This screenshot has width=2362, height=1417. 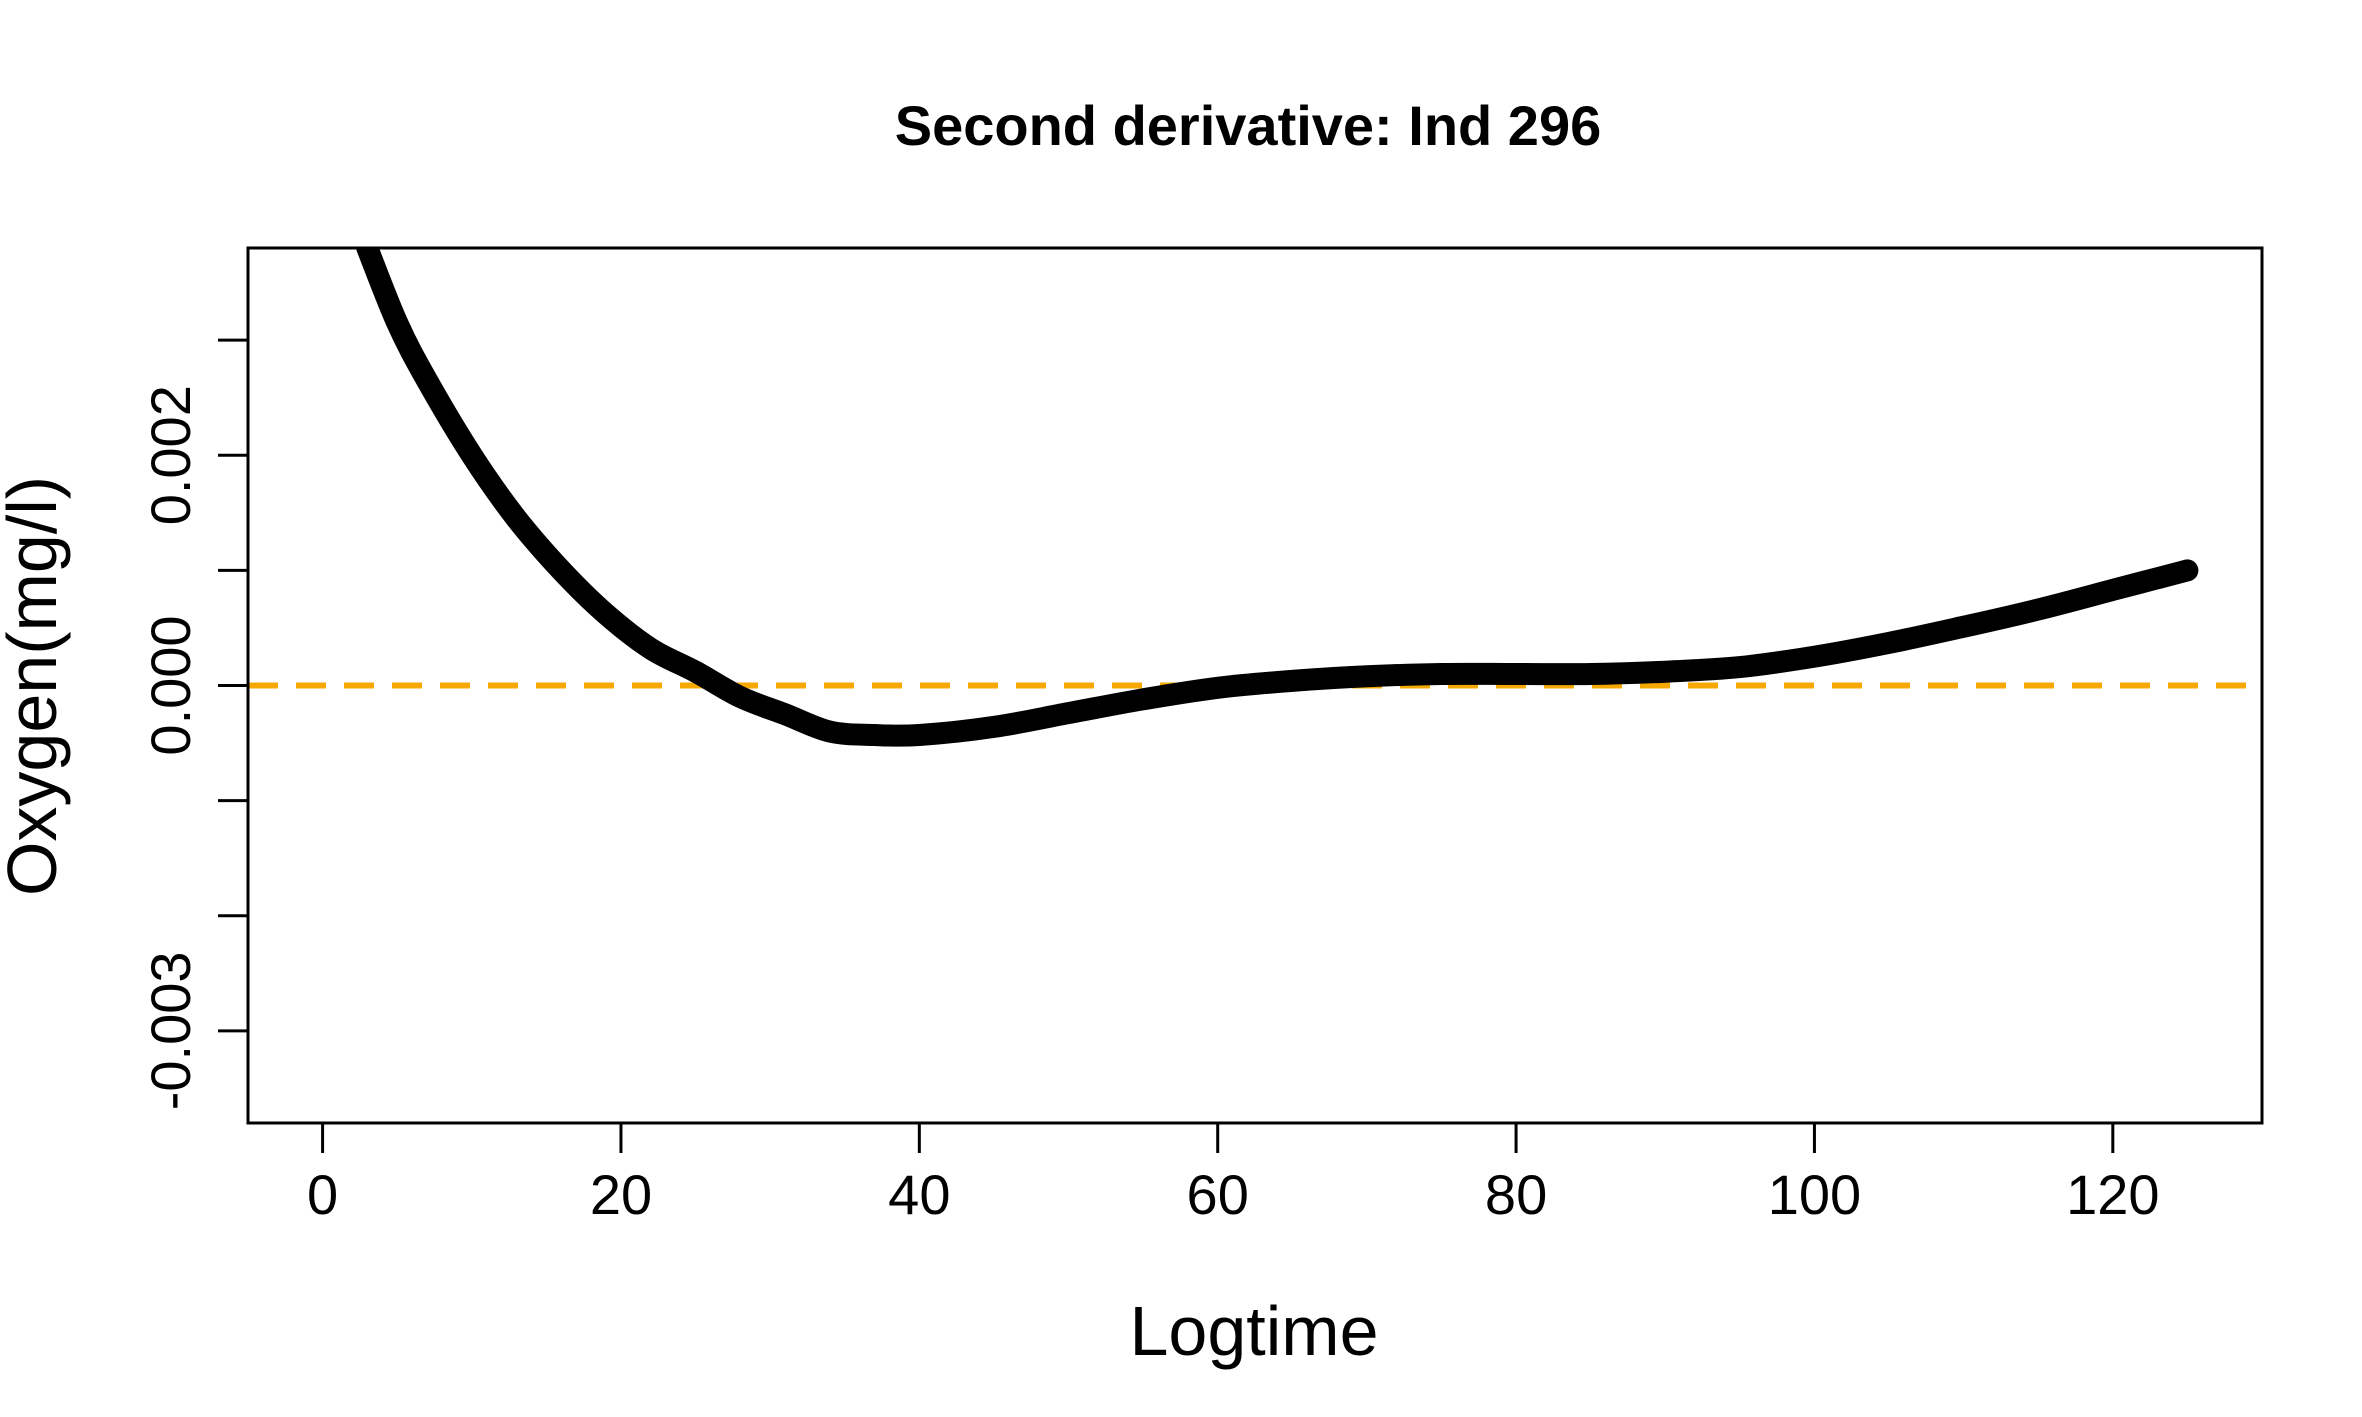 What do you see at coordinates (1814, 1194) in the screenshot?
I see `x-tick-label: 100` at bounding box center [1814, 1194].